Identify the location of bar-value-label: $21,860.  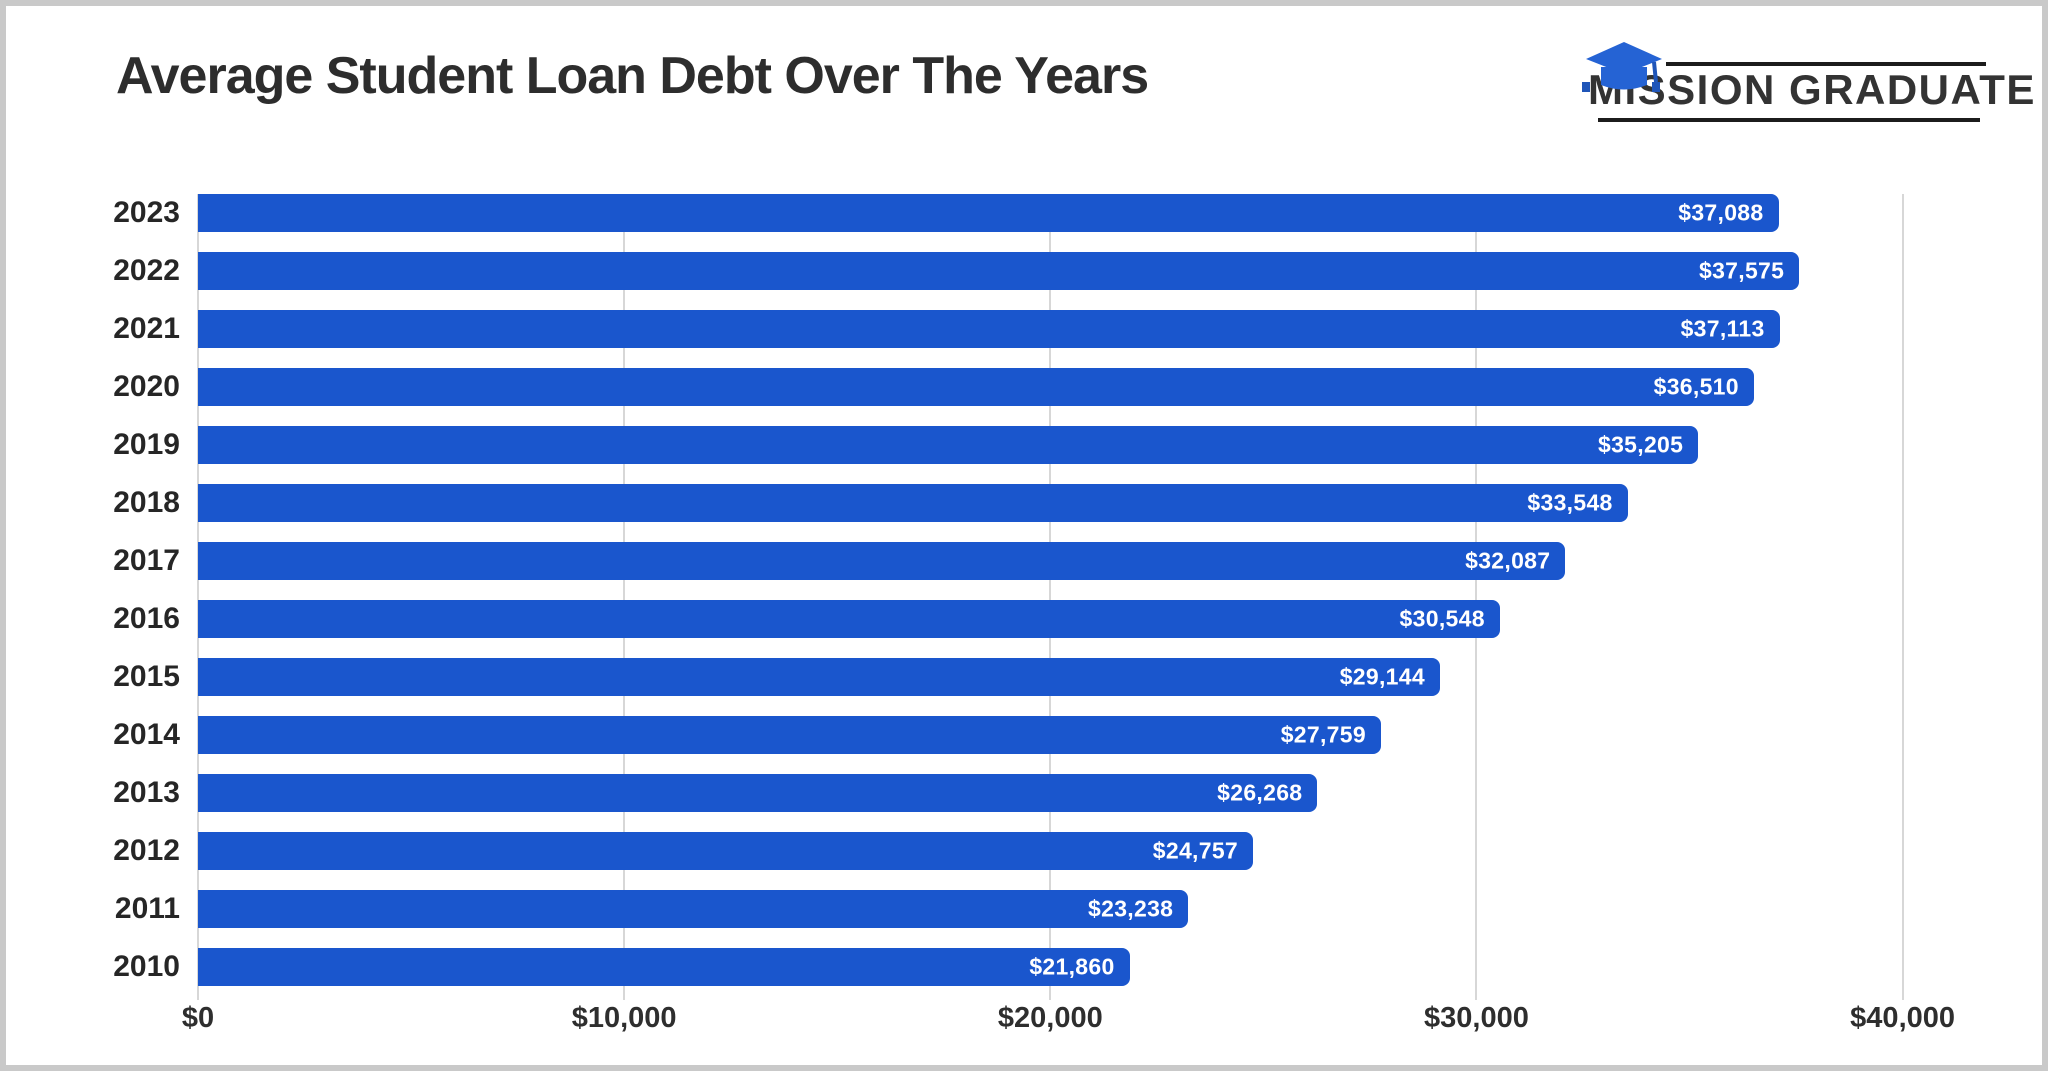
(1072, 966).